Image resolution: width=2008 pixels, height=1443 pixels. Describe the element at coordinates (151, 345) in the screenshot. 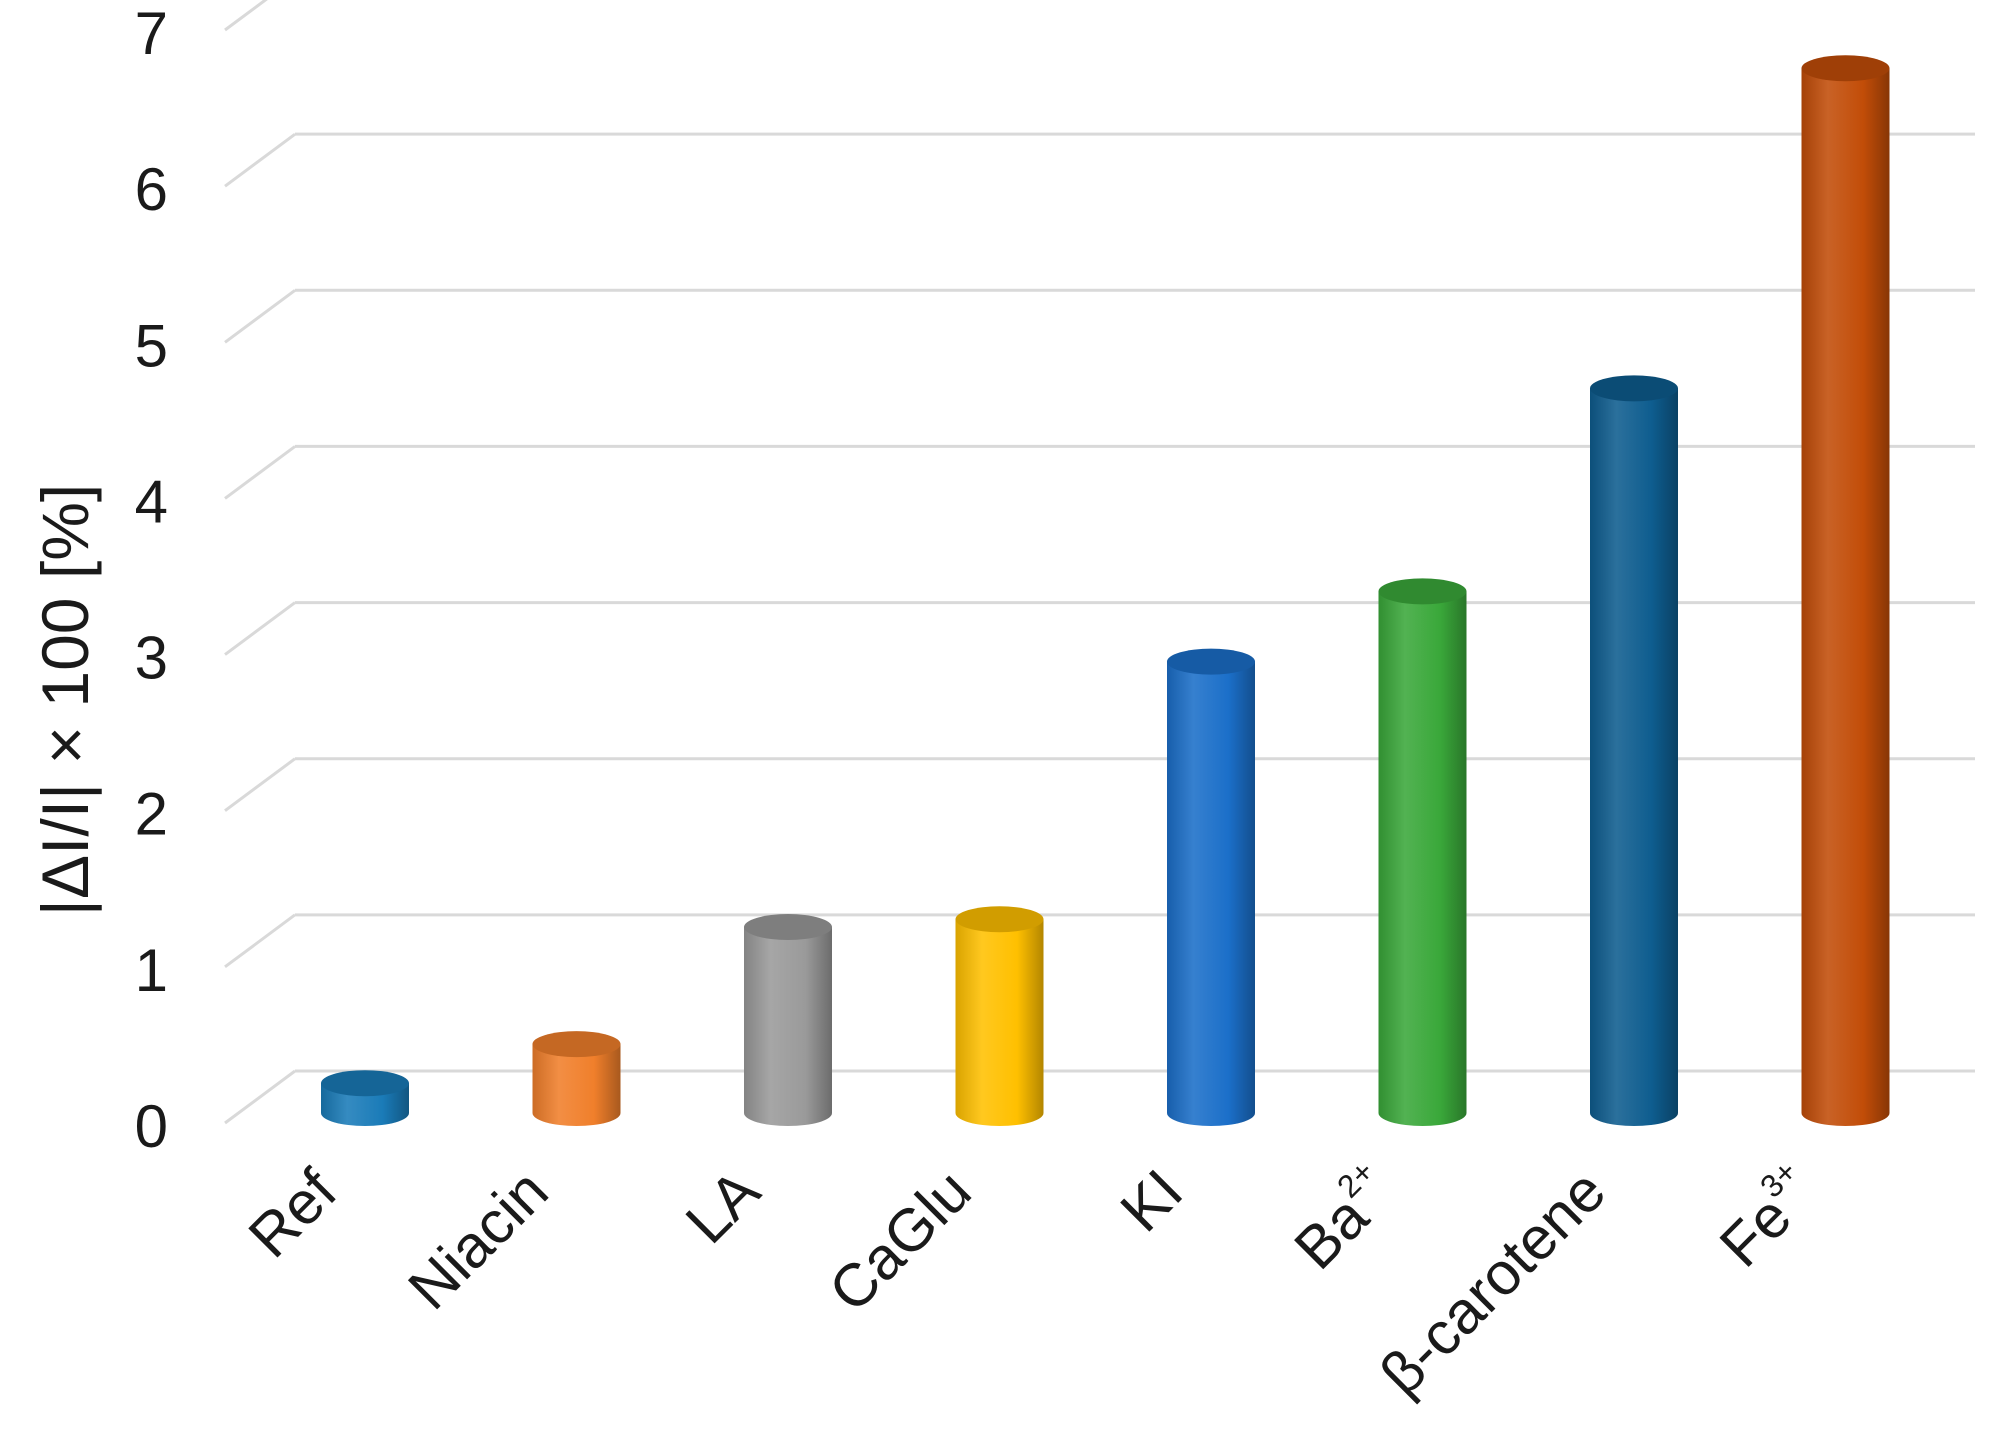

I see `y-tick-label: 5` at that location.